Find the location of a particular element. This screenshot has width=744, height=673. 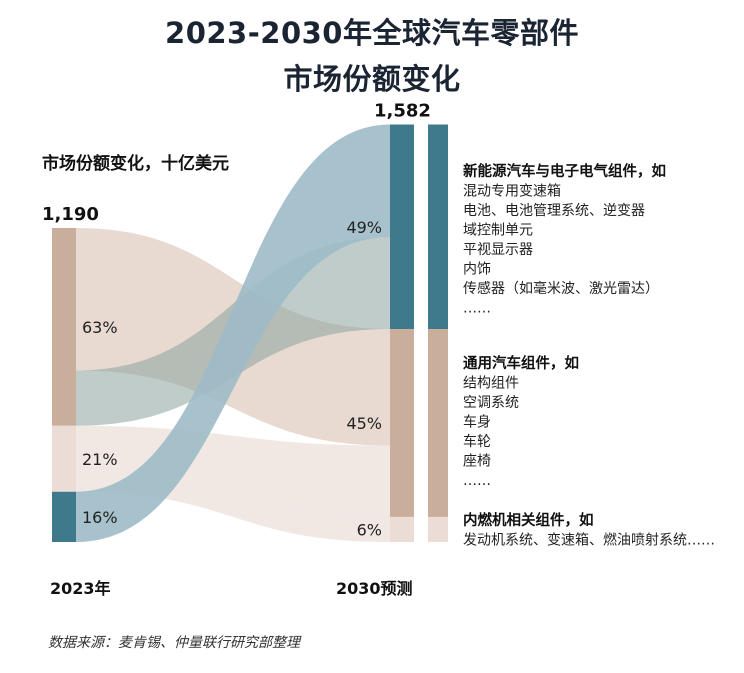

share-2030-general: 45% is located at coordinates (364, 423).